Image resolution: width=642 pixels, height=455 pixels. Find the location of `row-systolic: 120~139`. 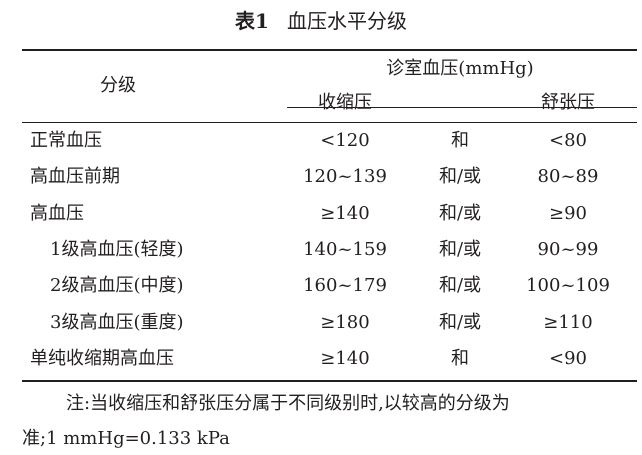

row-systolic: 120~139 is located at coordinates (345, 177).